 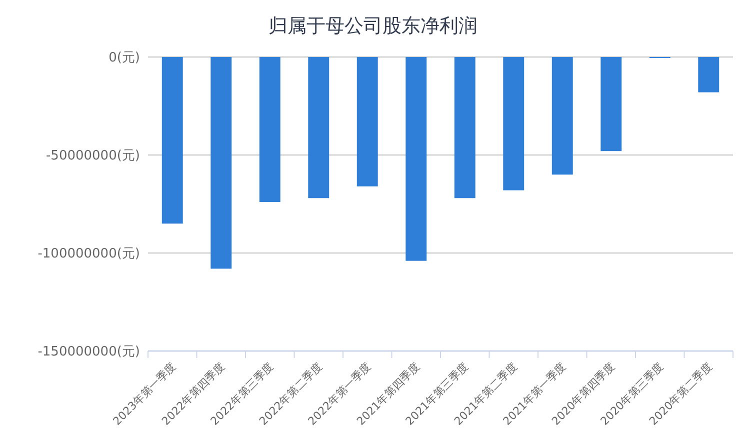 I want to click on y-tick-label: -100000000(元), so click(x=89, y=254).